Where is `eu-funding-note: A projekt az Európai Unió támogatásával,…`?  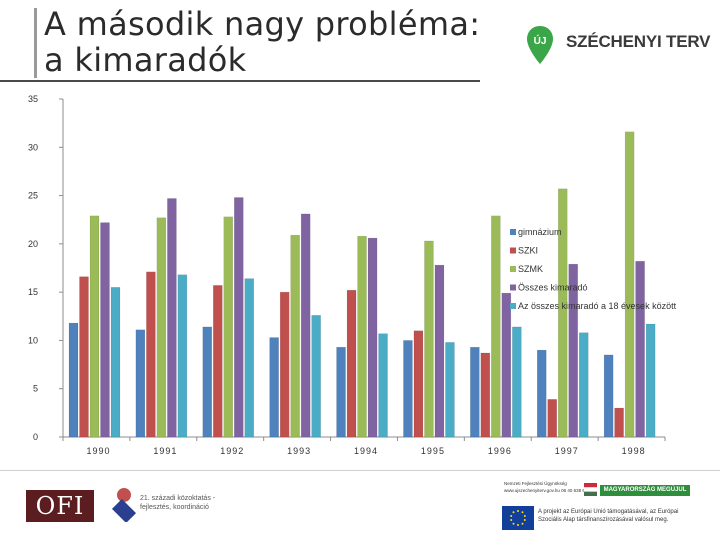
eu-funding-note: A projekt az Európai Unió támogatásával,… is located at coordinates (608, 516).